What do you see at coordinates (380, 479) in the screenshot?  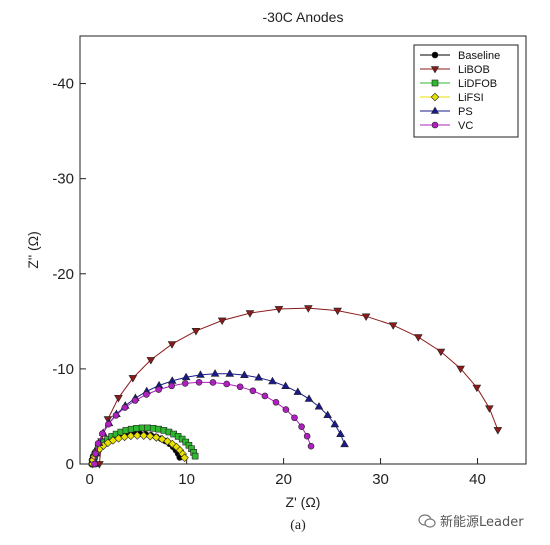 I see `x-tick-label: 30` at bounding box center [380, 479].